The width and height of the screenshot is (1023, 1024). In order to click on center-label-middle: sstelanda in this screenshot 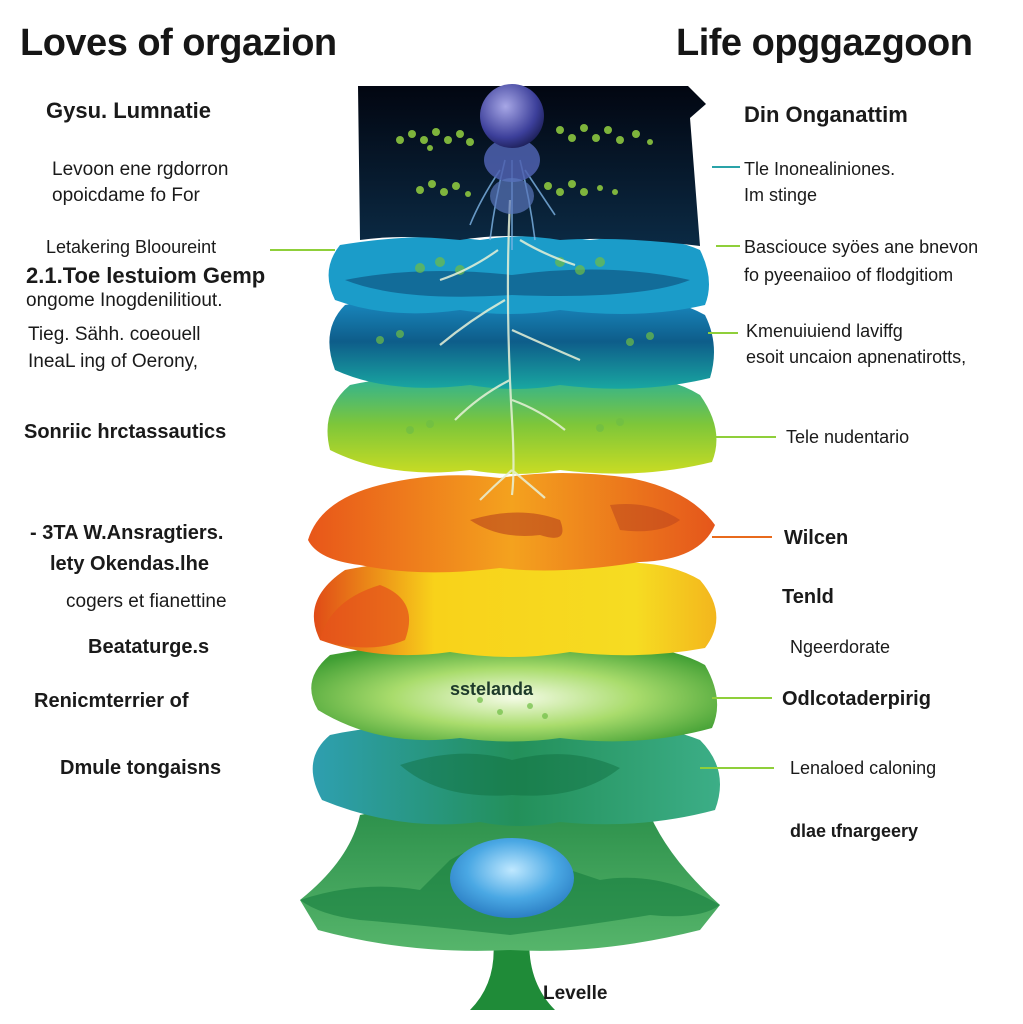, I will do `click(492, 689)`.